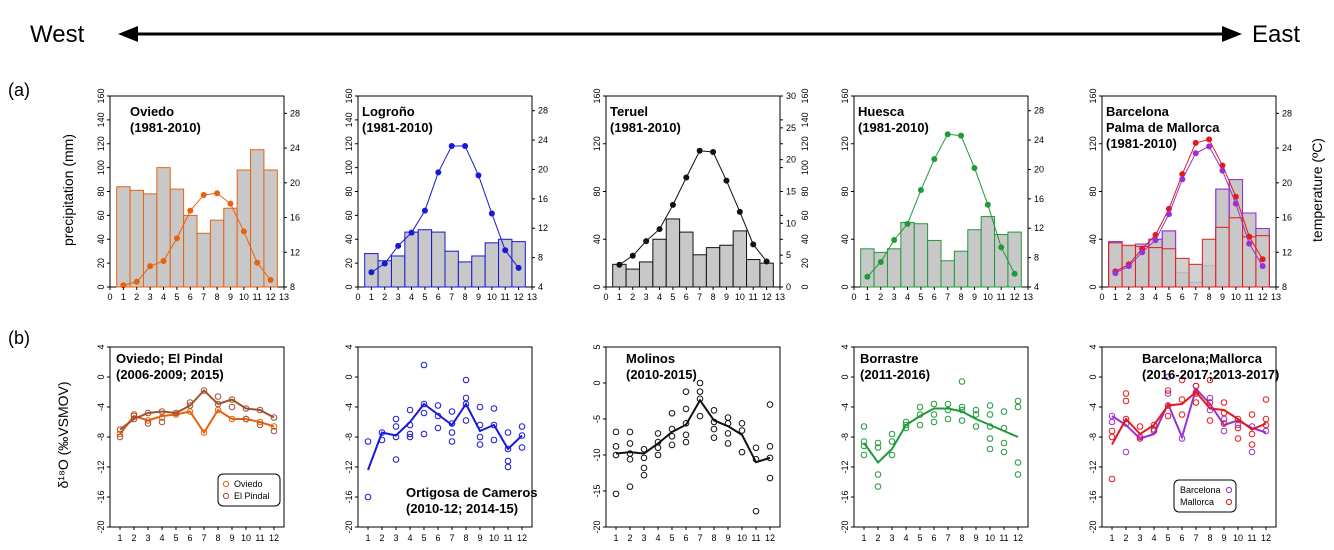  What do you see at coordinates (19, 90) in the screenshot?
I see `panel-label-a: (a)` at bounding box center [19, 90].